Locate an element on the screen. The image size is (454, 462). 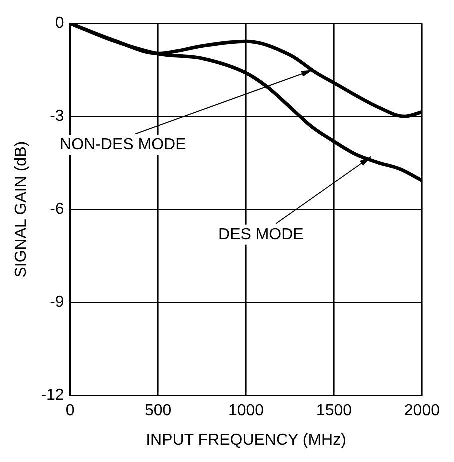
x-tick-label: 1000 is located at coordinates (246, 411).